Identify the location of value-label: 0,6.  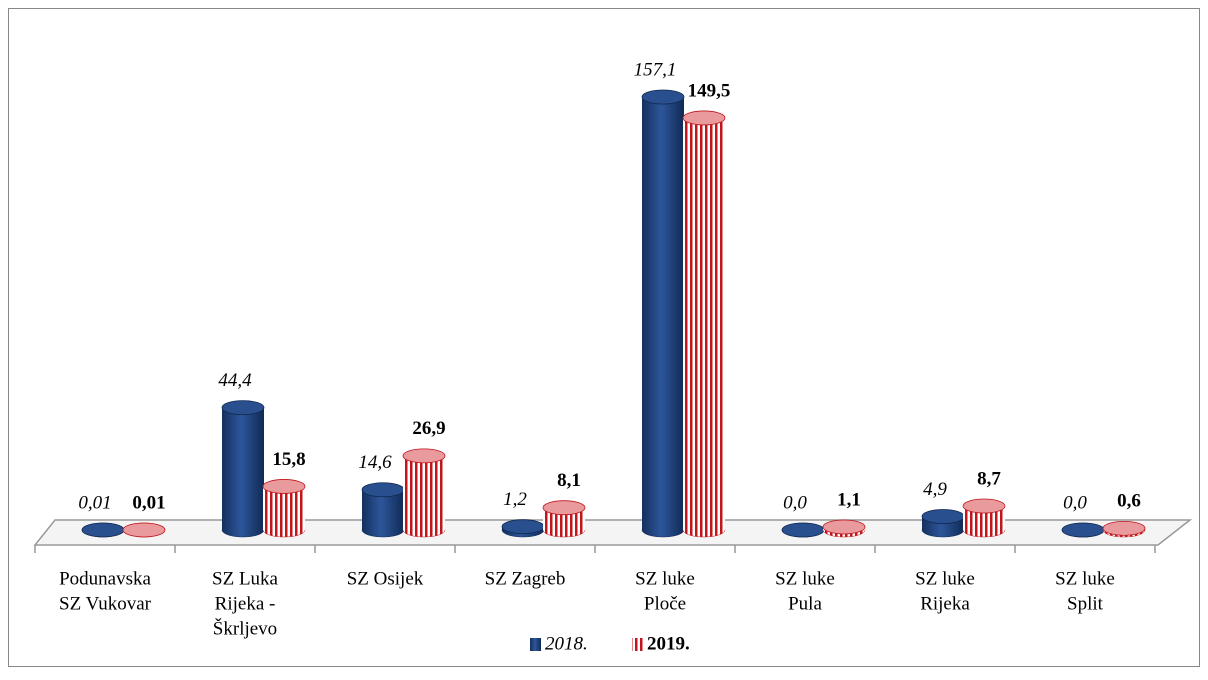
(1129, 501).